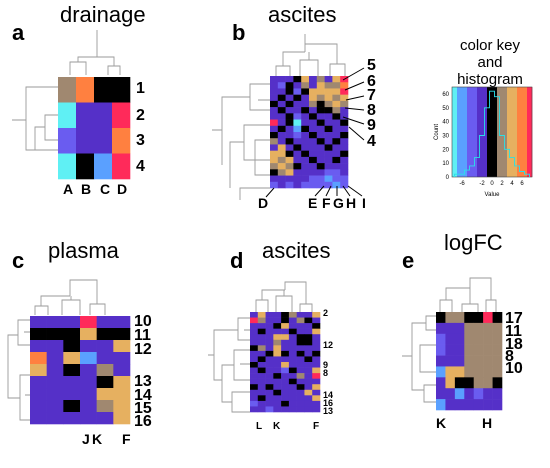 This screenshot has width=550, height=468. I want to click on panel-e-row-label: 8, so click(509, 356).